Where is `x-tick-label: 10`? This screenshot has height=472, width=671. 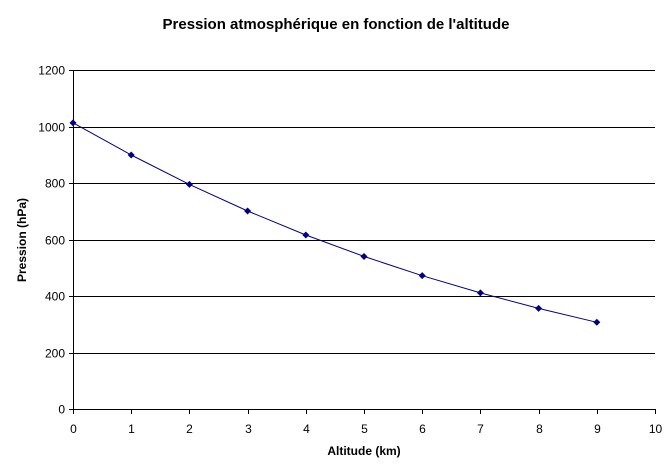
x-tick-label: 10 is located at coordinates (656, 429).